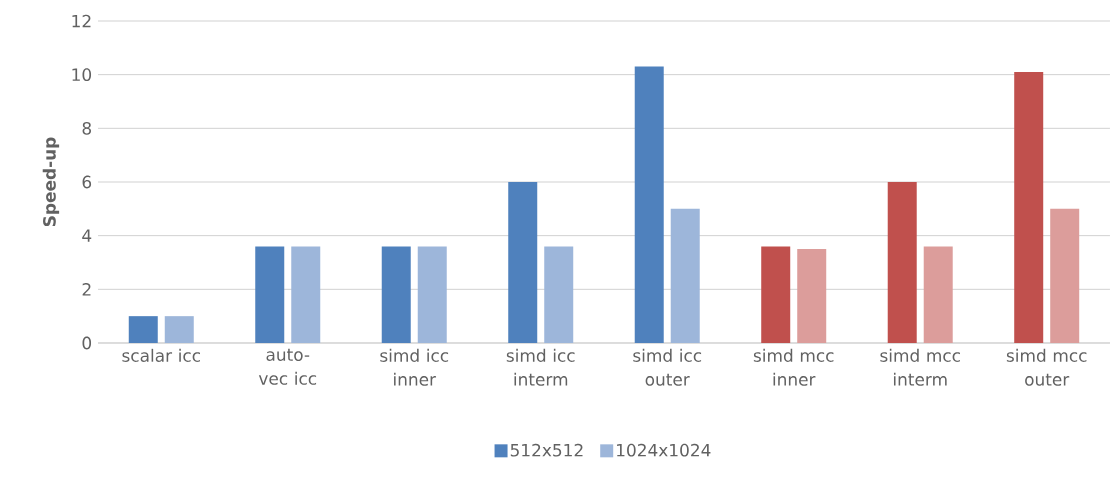  Describe the element at coordinates (87, 235) in the screenshot. I see `y-tick-label: 4` at that location.